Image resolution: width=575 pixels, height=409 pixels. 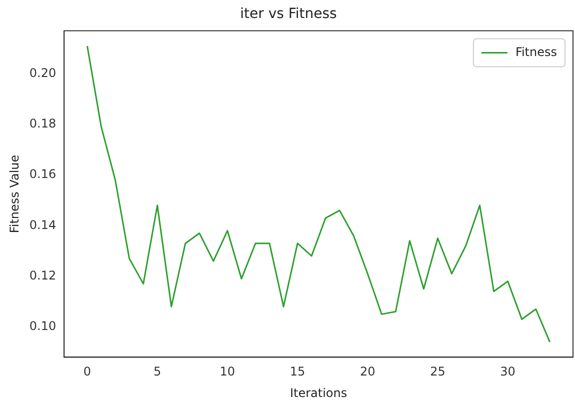 What do you see at coordinates (42, 275) in the screenshot?
I see `y-tick-label: 0.12` at bounding box center [42, 275].